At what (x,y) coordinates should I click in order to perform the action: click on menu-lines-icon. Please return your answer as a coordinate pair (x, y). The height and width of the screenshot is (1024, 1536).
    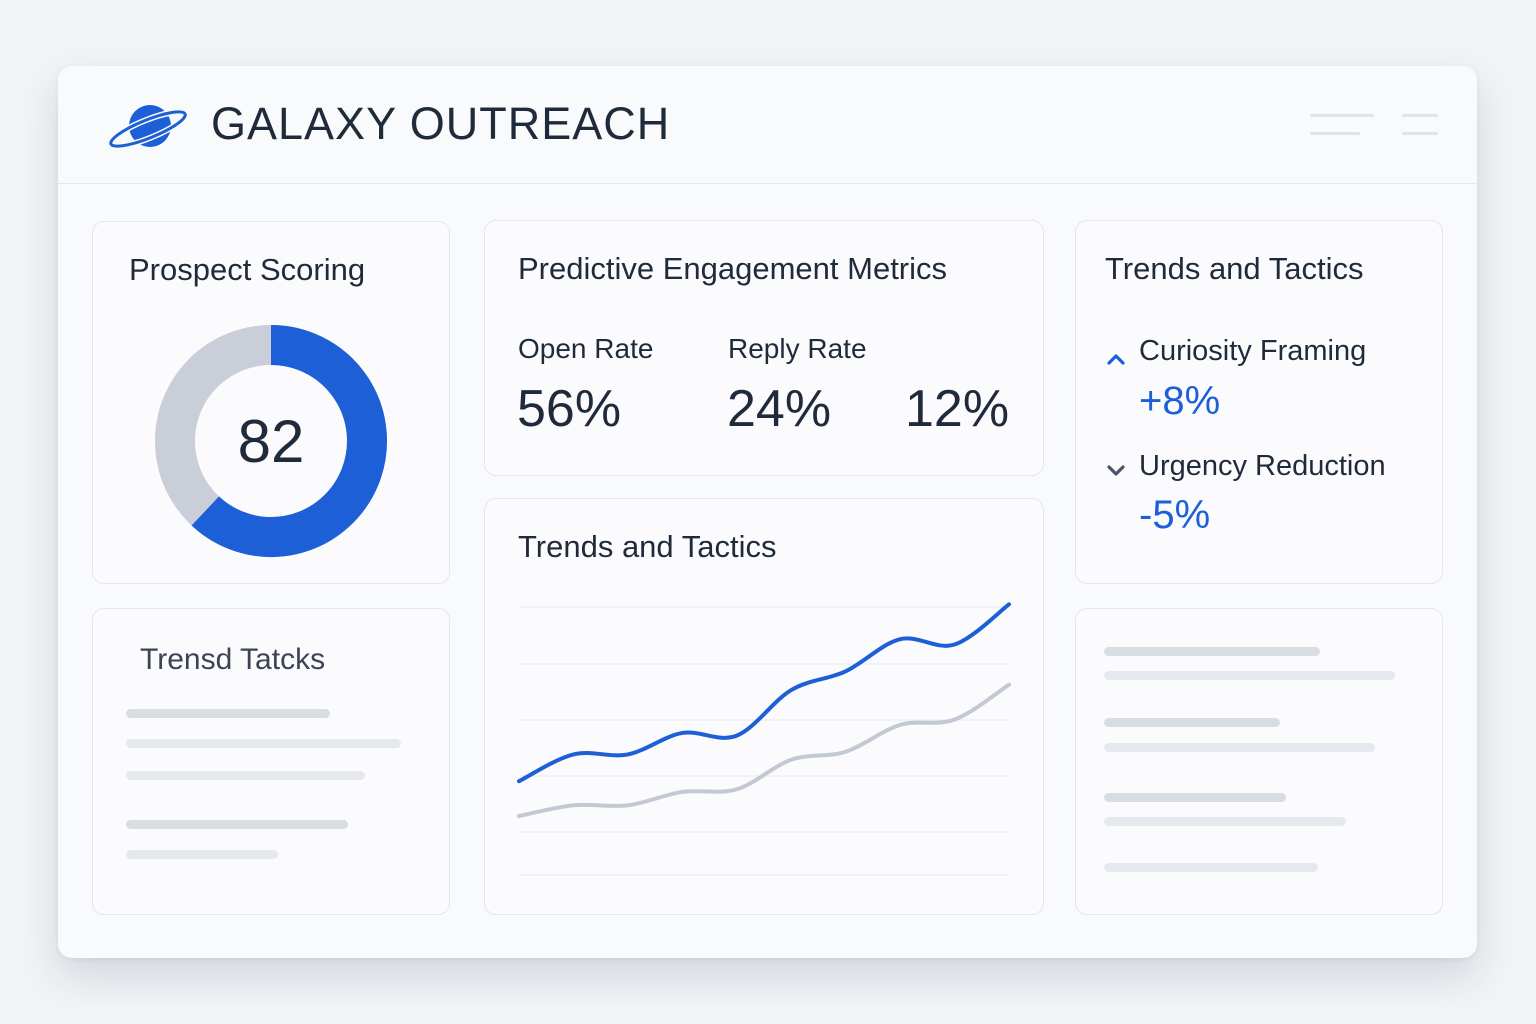
    Looking at the image, I should click on (1374, 125).